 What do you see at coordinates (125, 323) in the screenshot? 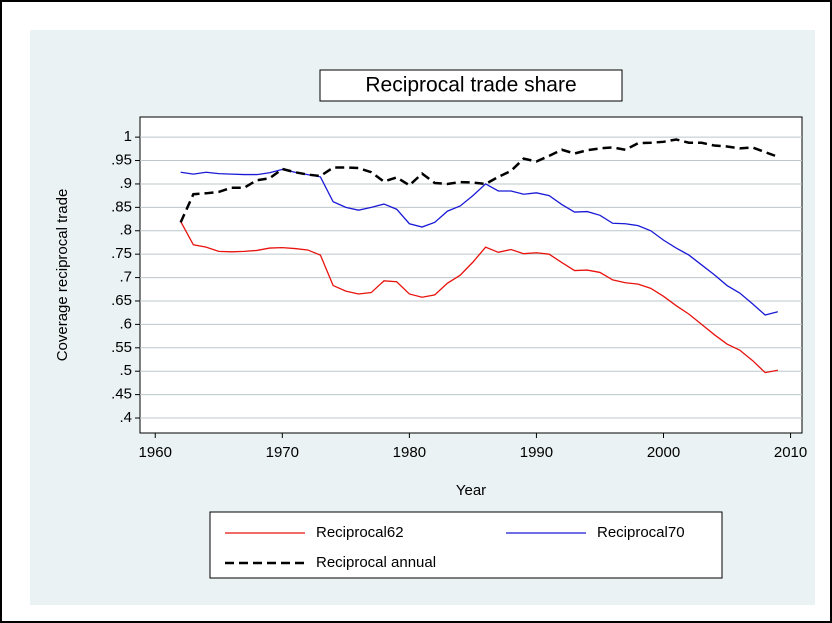
I see `y-tick-label: .6` at bounding box center [125, 323].